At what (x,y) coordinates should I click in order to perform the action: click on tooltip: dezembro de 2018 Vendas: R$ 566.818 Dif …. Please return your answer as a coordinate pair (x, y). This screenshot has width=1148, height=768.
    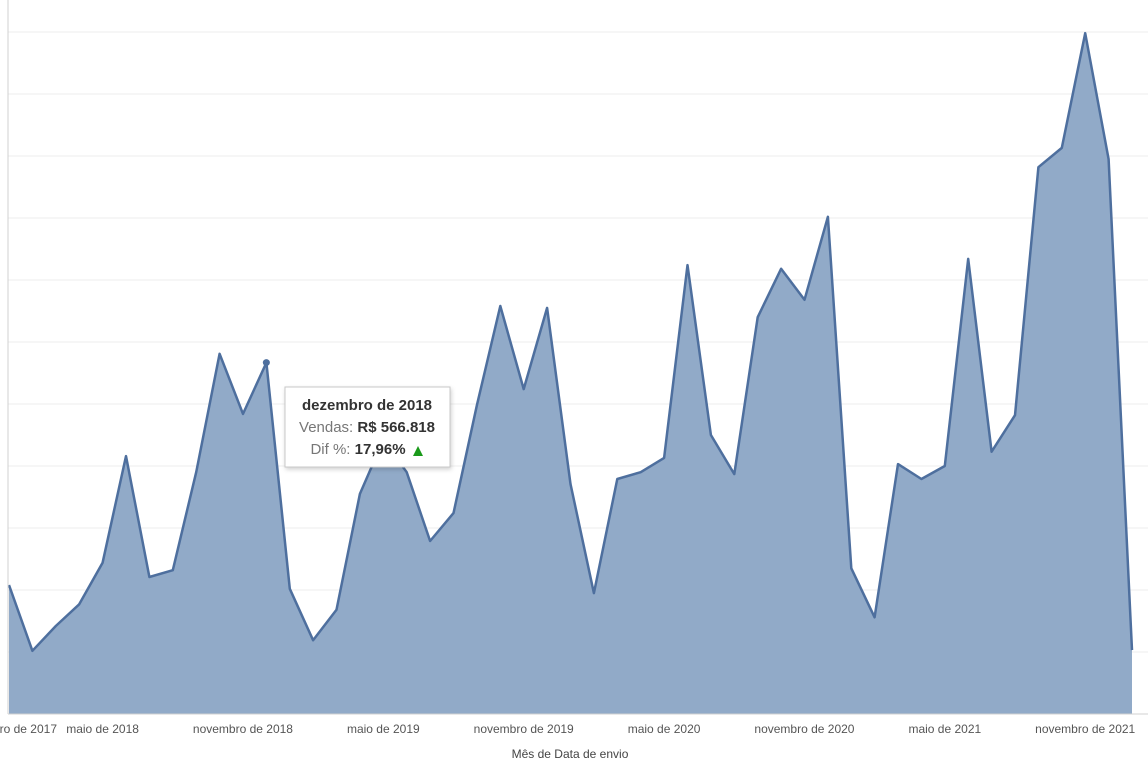
    Looking at the image, I should click on (367, 427).